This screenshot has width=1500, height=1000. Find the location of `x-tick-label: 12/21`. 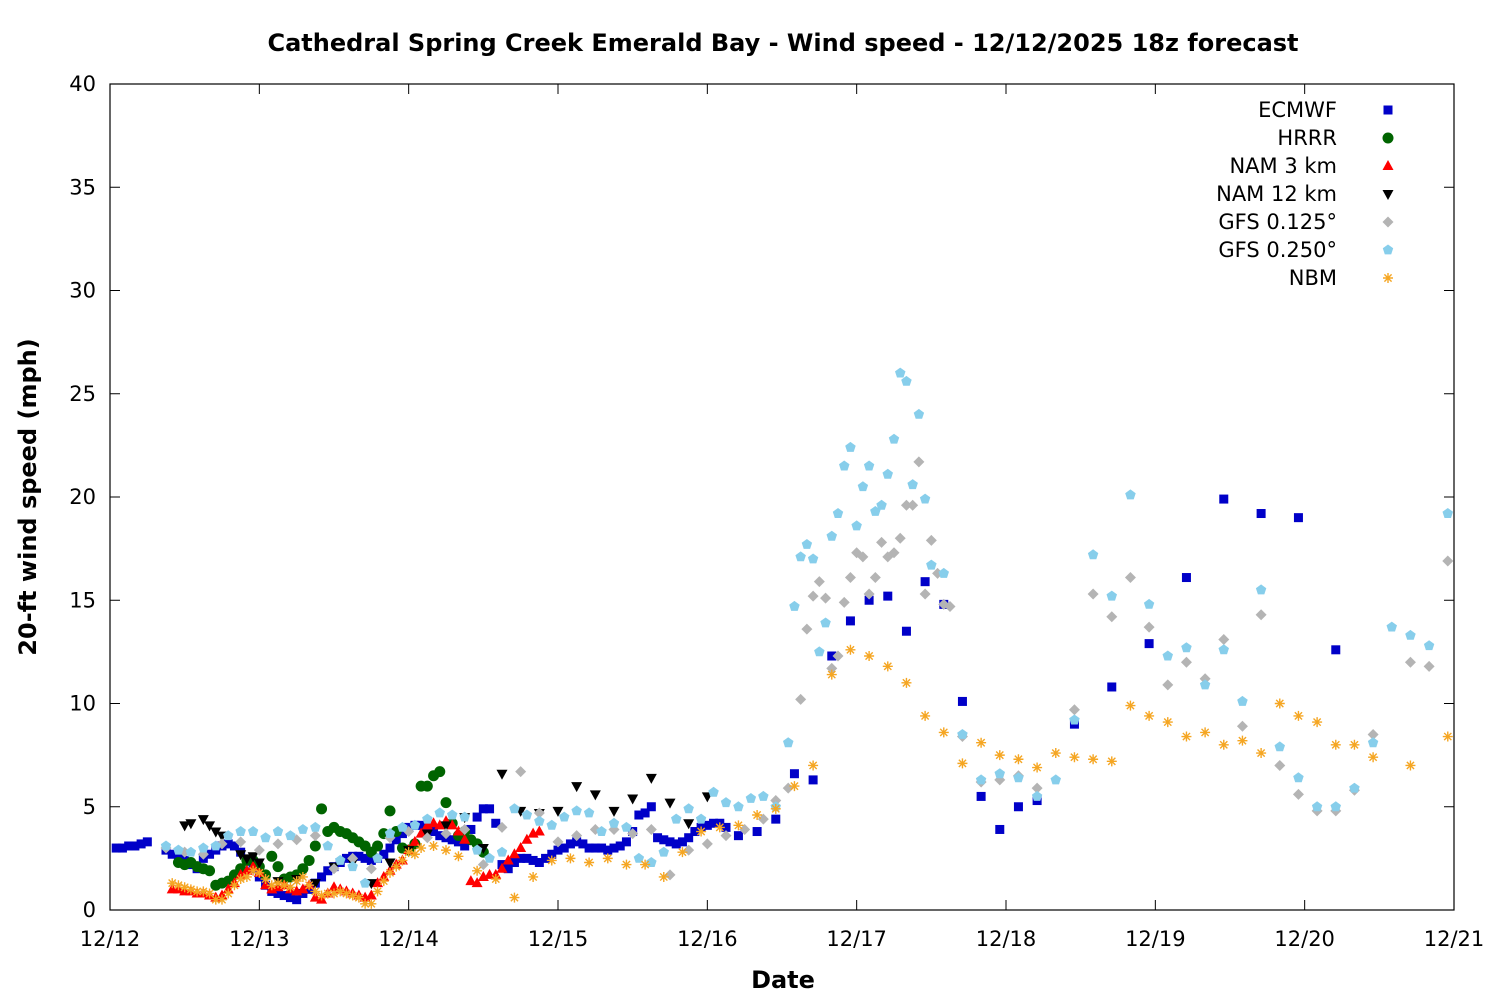

x-tick-label: 12/21 is located at coordinates (1454, 939).